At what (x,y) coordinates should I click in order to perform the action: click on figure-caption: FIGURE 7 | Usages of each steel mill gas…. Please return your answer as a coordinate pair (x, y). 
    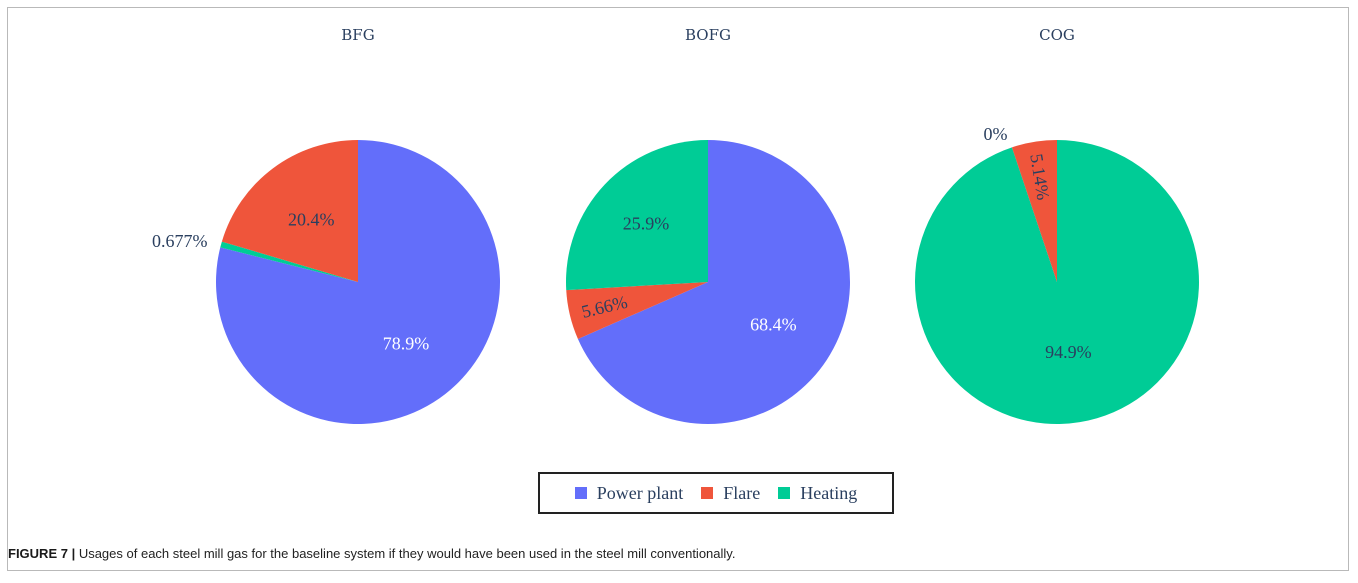
    Looking at the image, I should click on (371, 553).